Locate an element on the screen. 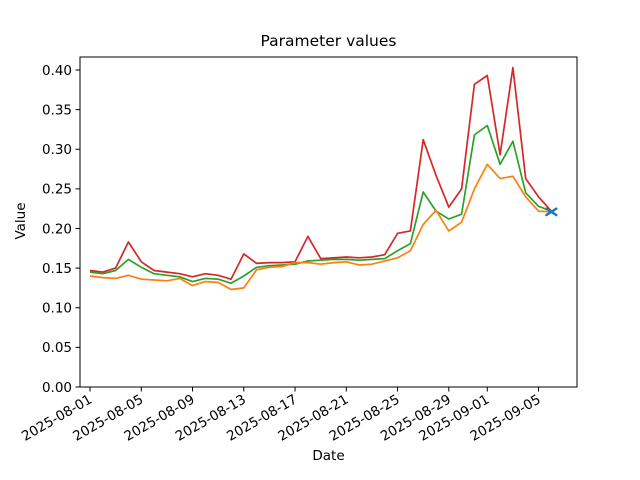 This screenshot has width=640, height=480. y-tick-label: 0.30 is located at coordinates (57, 150).